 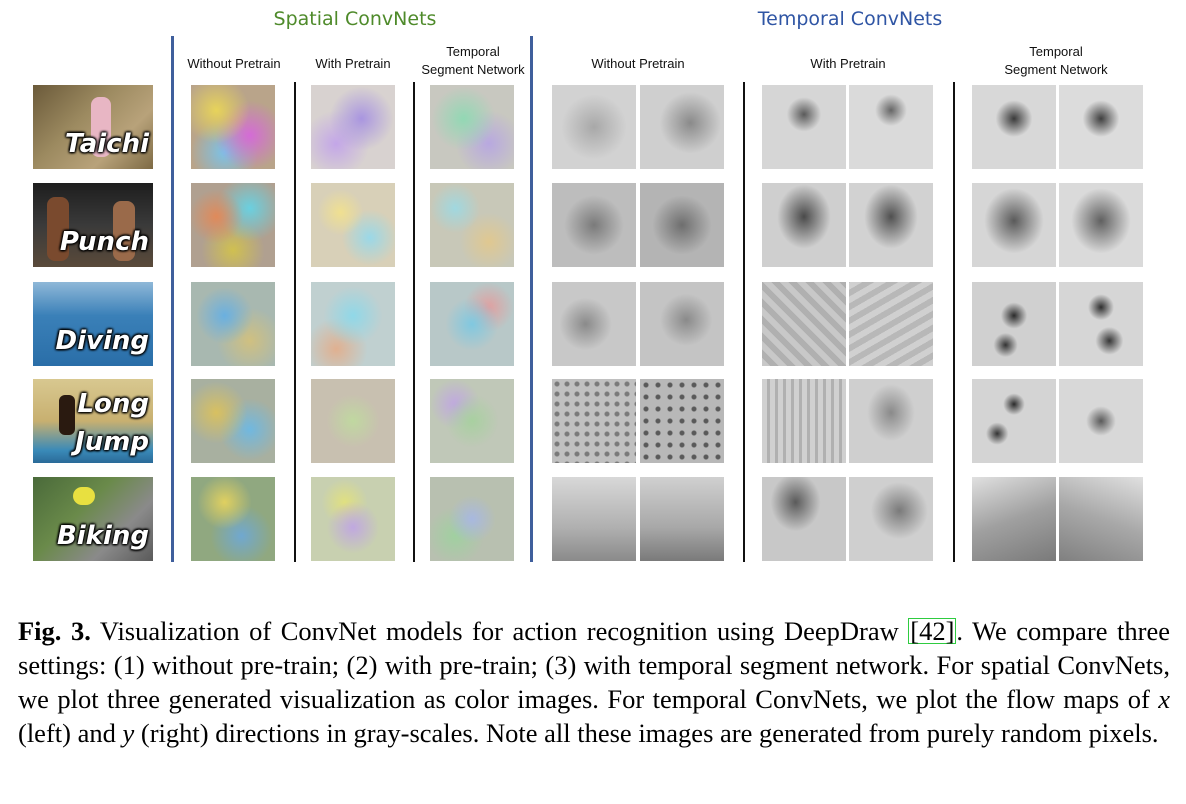 What do you see at coordinates (102, 536) in the screenshot?
I see `row-label-biking: Biking` at bounding box center [102, 536].